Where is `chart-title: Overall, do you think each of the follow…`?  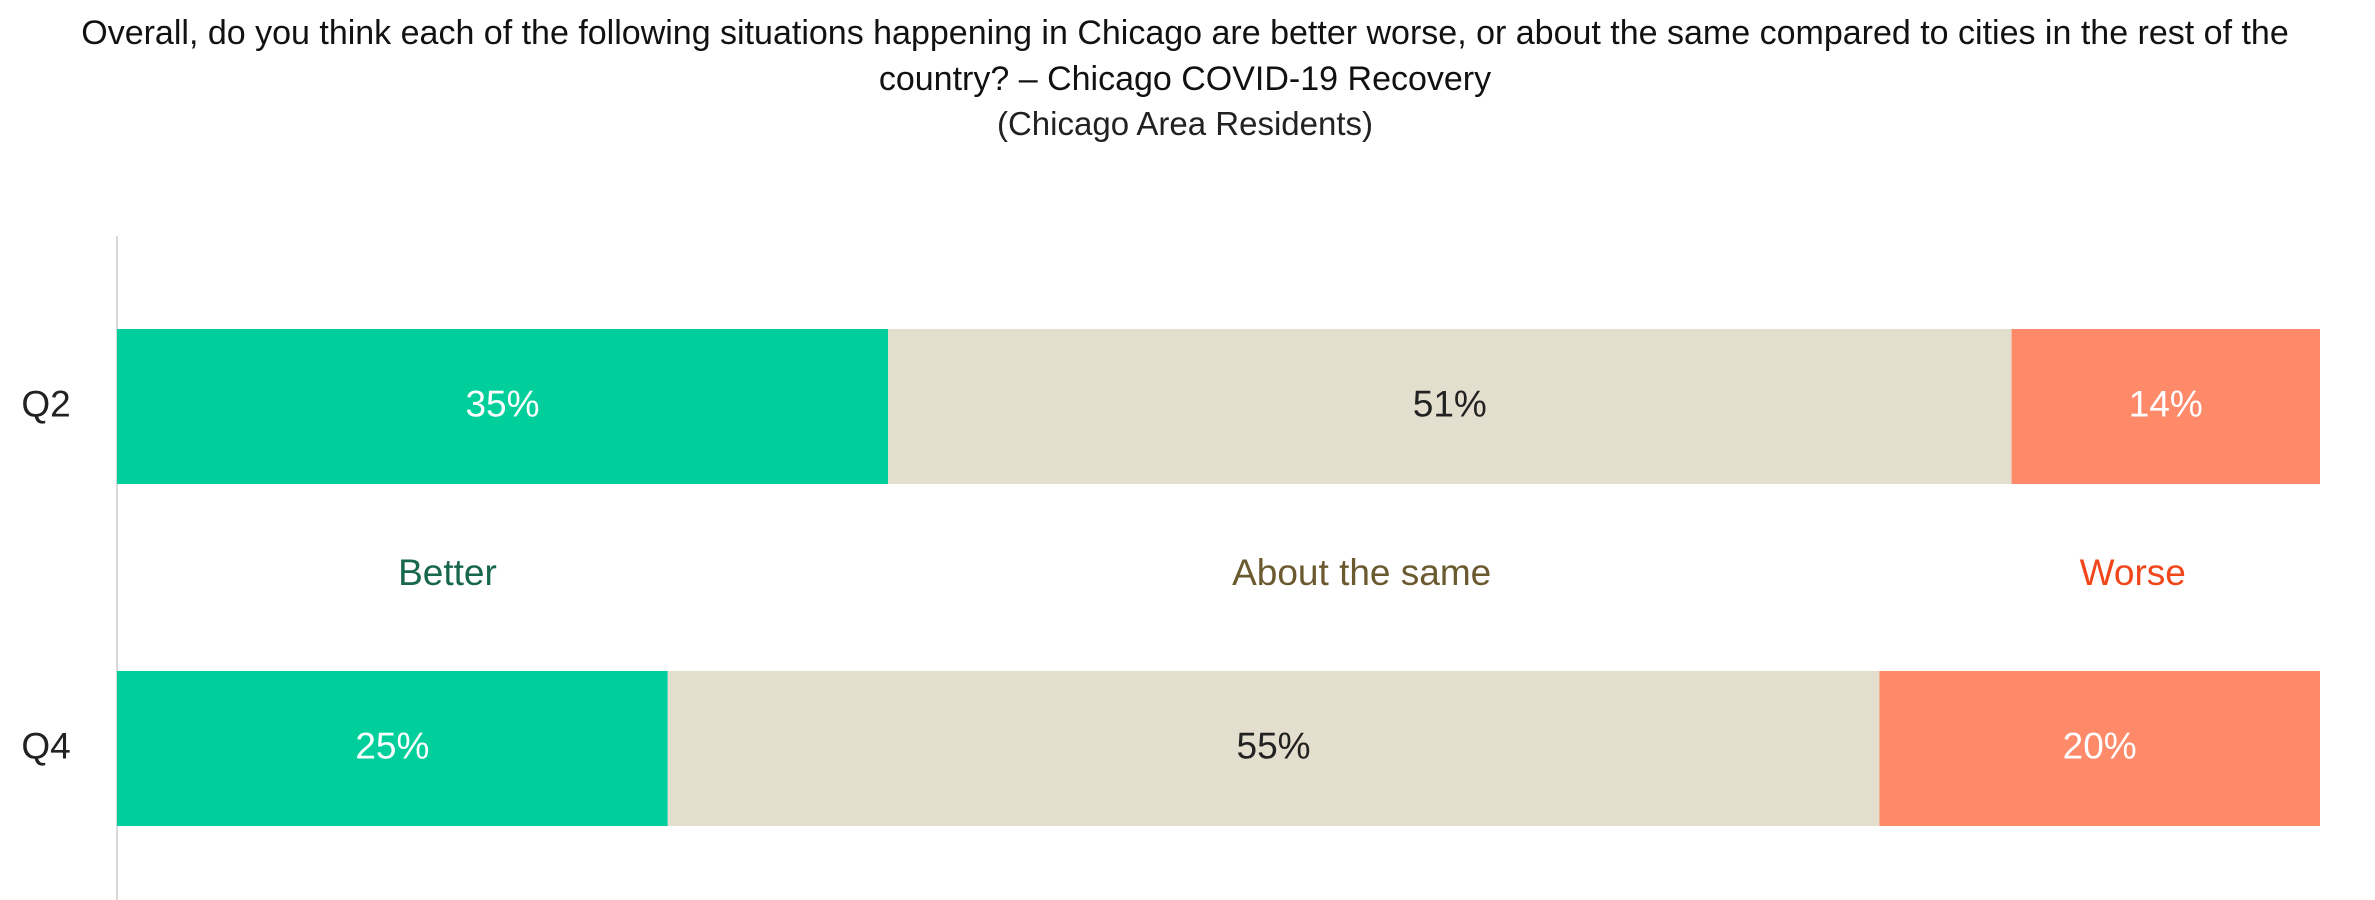
chart-title: Overall, do you think each of the follow… is located at coordinates (1185, 56).